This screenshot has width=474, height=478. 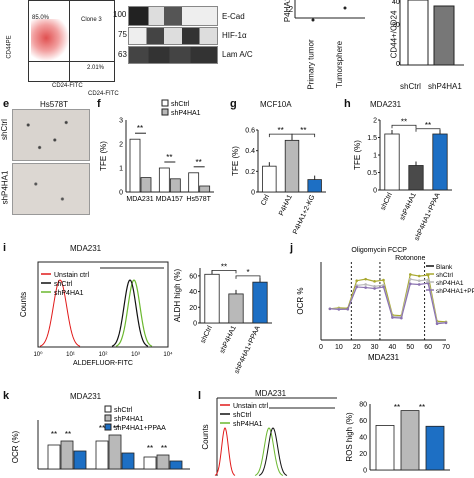 I want to click on annotation: Rotonone, so click(x=410, y=258).